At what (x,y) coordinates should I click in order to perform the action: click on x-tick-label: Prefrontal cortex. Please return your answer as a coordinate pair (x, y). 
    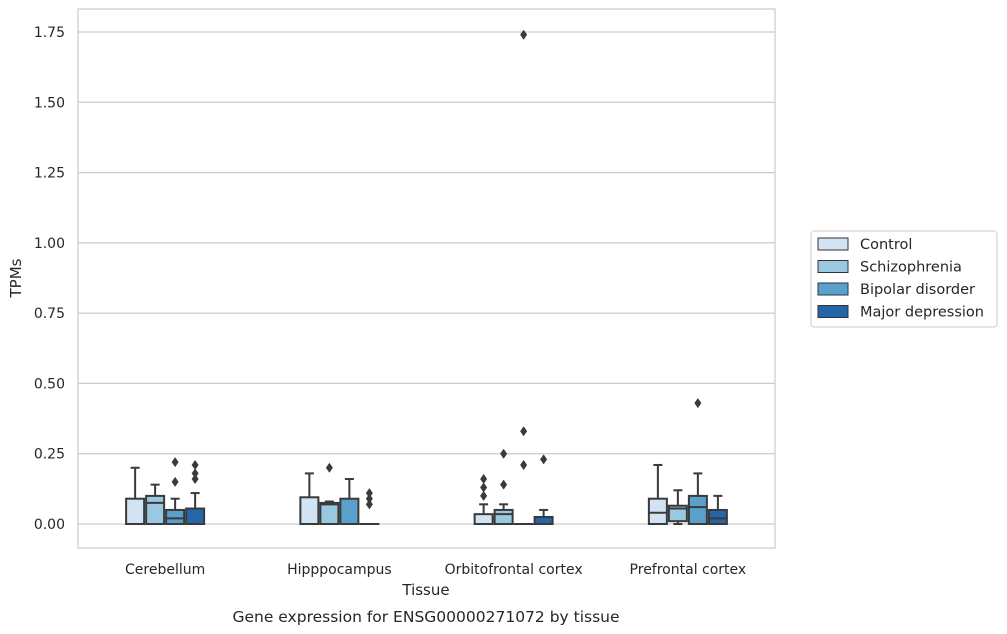
    Looking at the image, I should click on (688, 570).